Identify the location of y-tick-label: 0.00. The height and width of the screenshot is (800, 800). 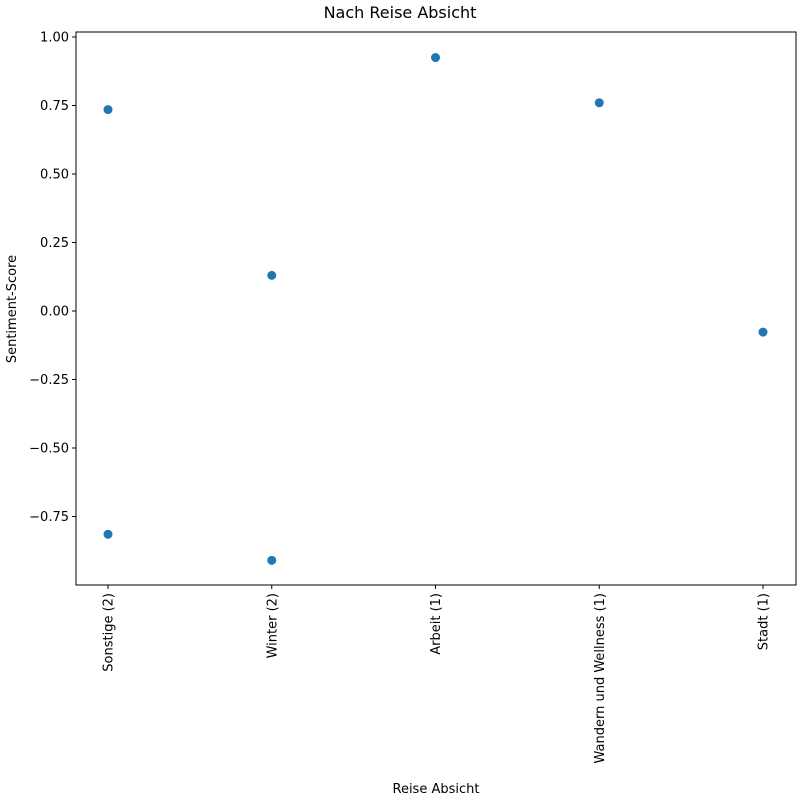
(54, 312).